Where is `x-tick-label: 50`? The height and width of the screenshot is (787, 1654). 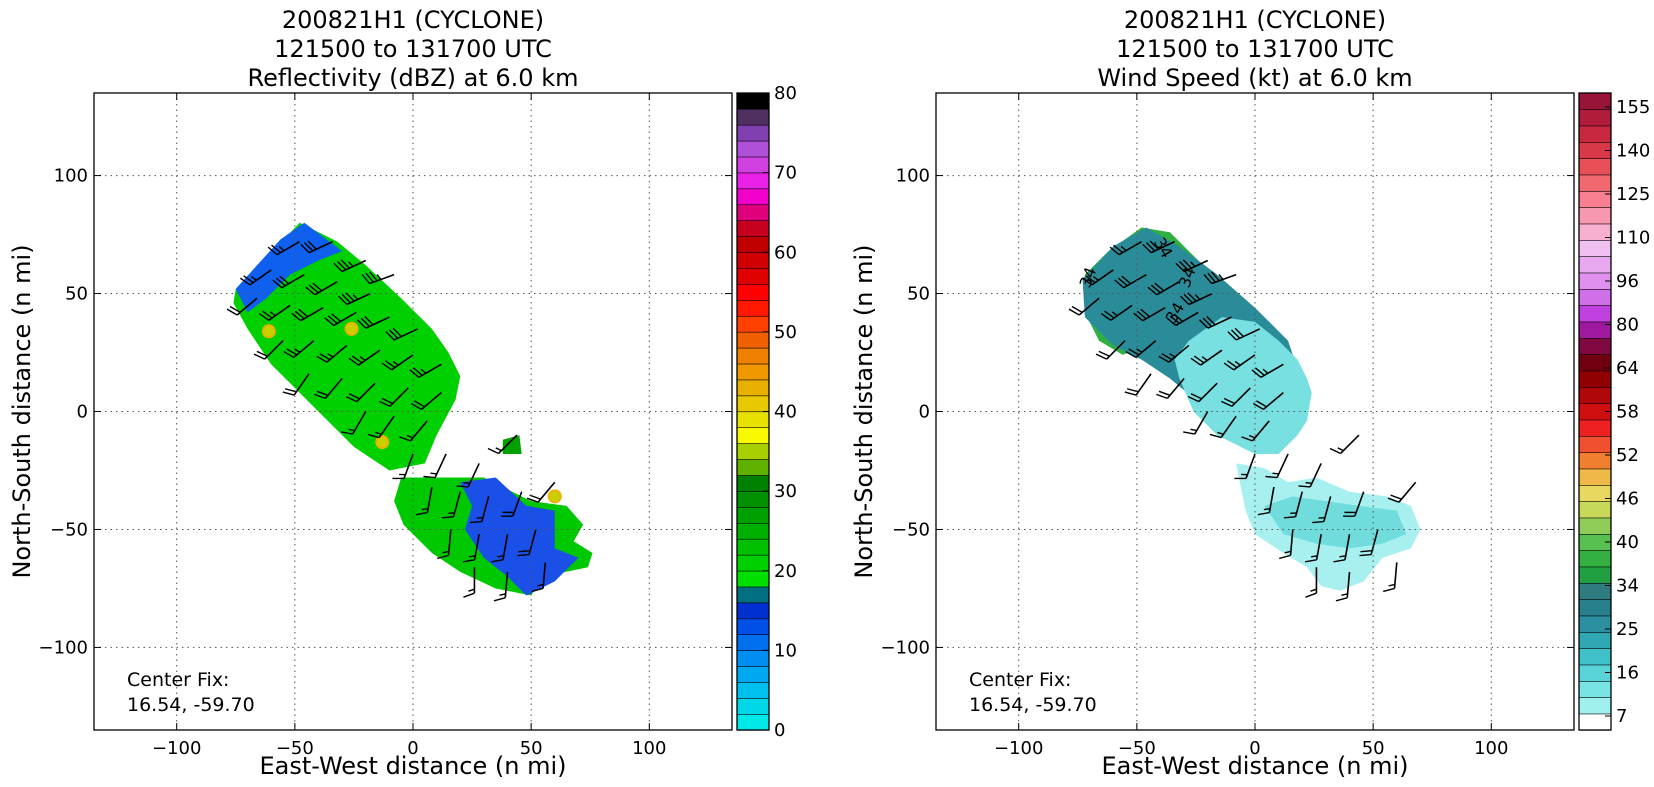
x-tick-label: 50 is located at coordinates (1373, 748).